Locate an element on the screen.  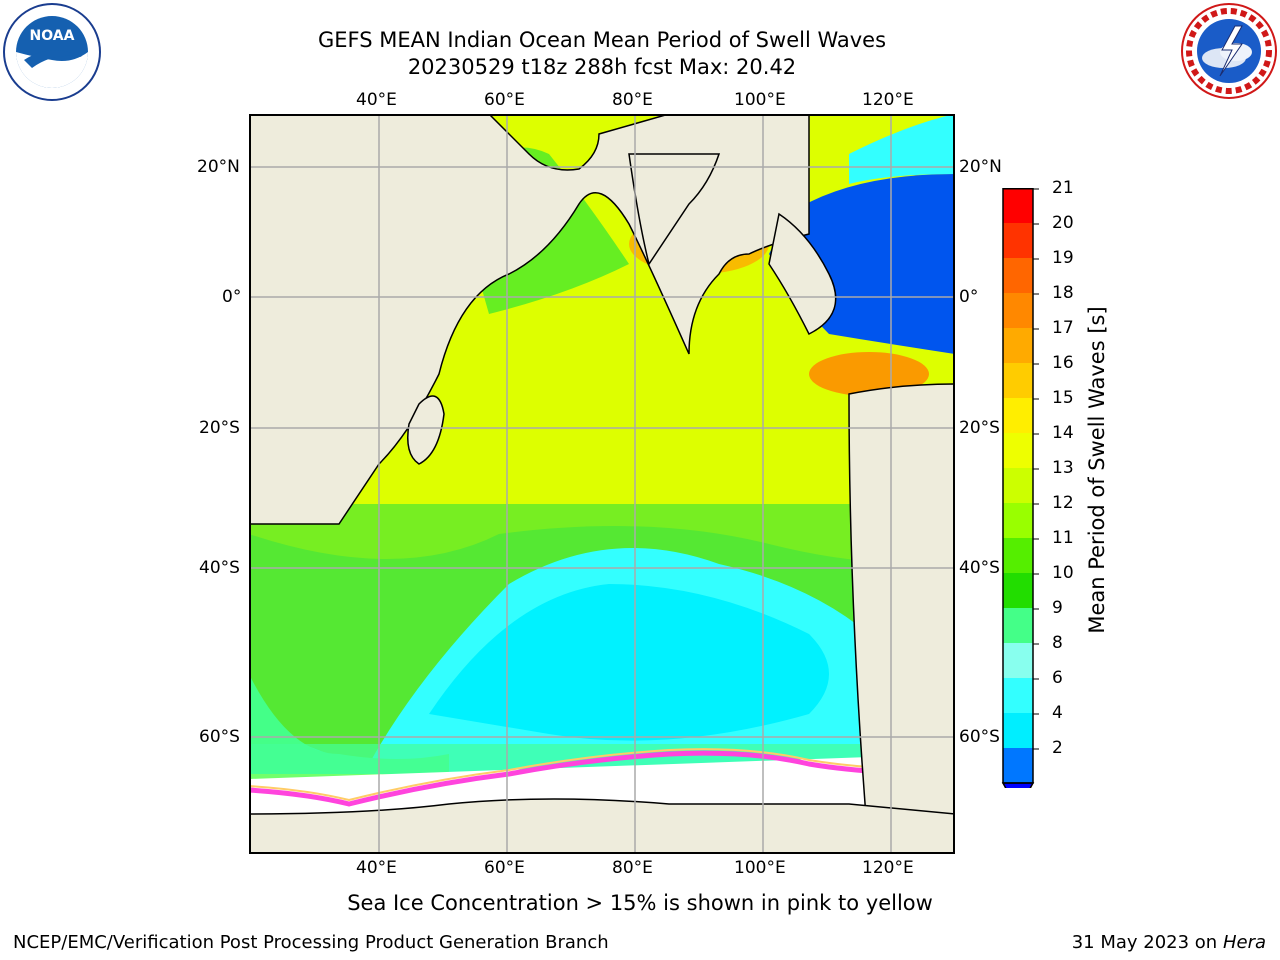
lat-tick-right-20n: 20°N is located at coordinates (980, 167).